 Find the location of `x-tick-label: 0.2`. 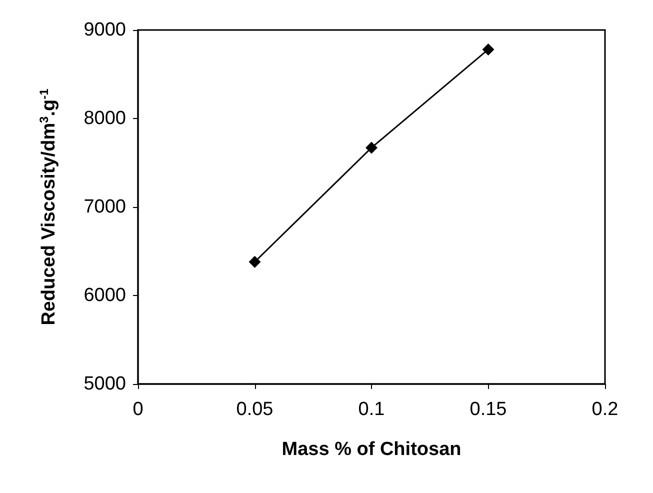

x-tick-label: 0.2 is located at coordinates (605, 409).